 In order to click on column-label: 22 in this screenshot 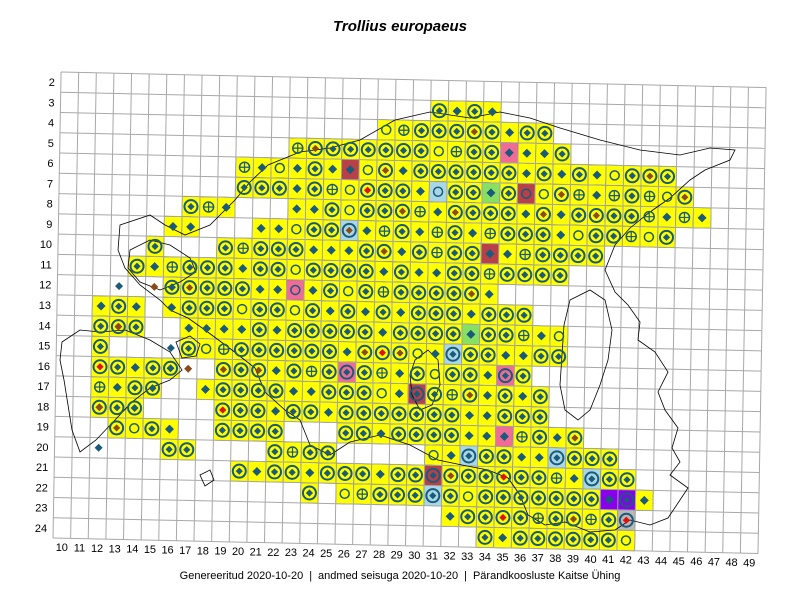, I will do `click(273, 553)`.